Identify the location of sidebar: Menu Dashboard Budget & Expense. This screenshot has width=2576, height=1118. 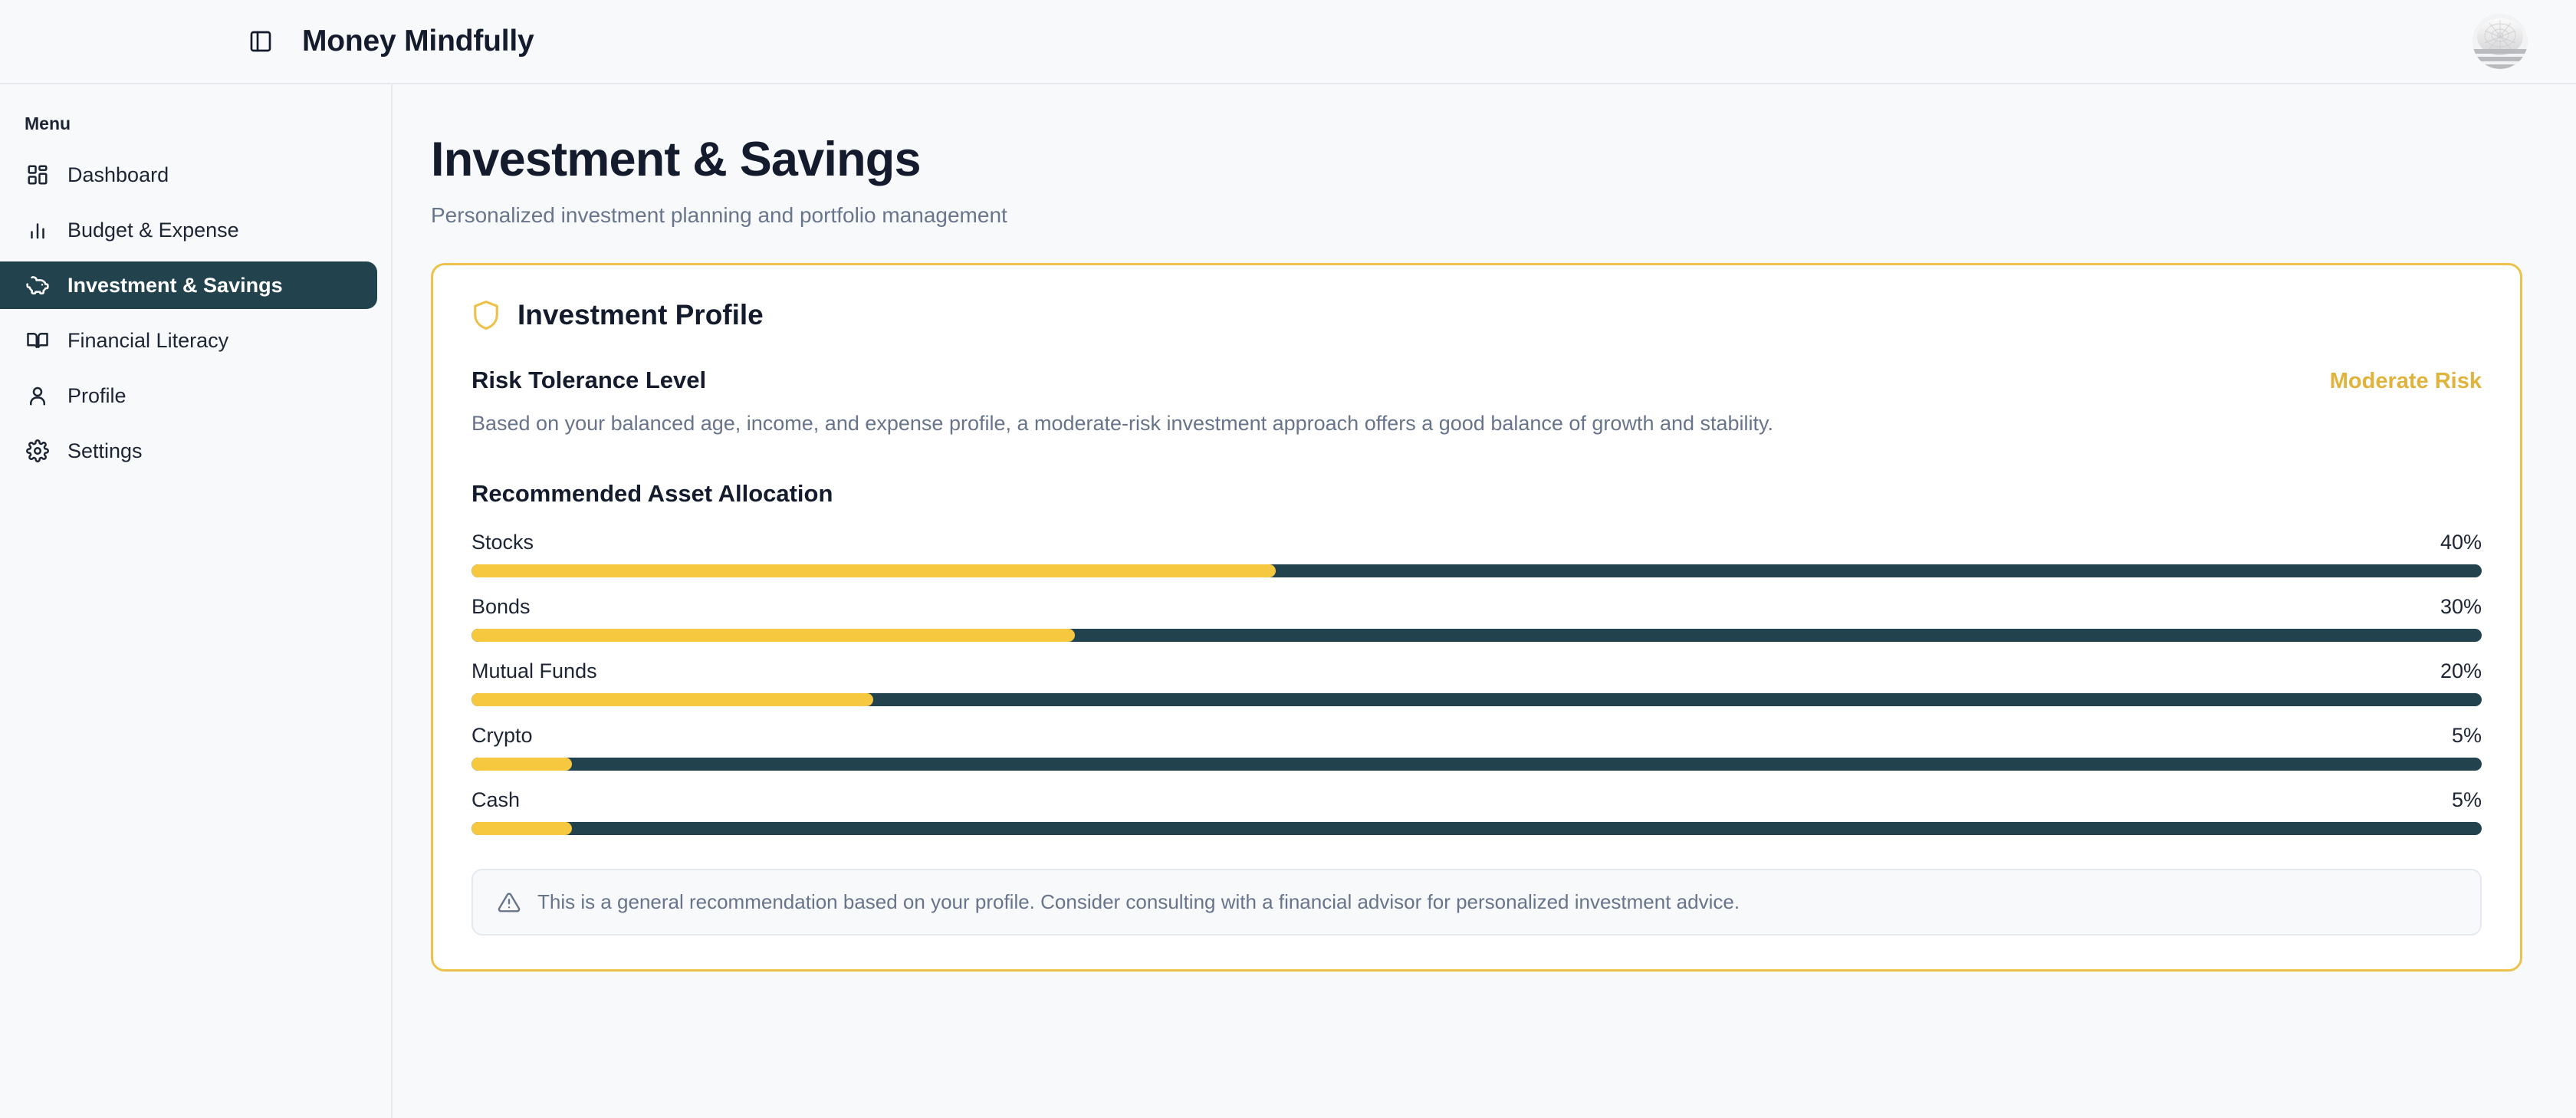
(196, 601).